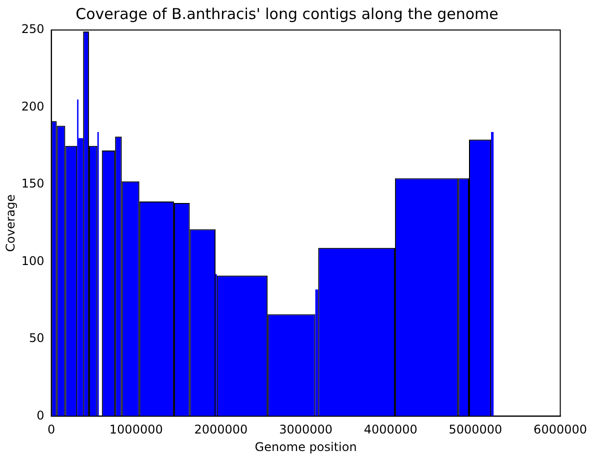  Describe the element at coordinates (306, 429) in the screenshot. I see `x-tick-label: 3000000` at that location.